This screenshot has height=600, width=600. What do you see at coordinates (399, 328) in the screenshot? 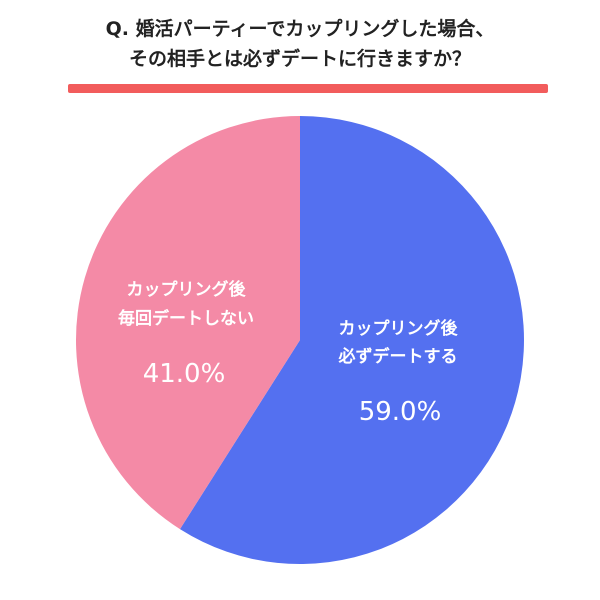
I see `slice-label-1-line-1: カップリング後` at bounding box center [399, 328].